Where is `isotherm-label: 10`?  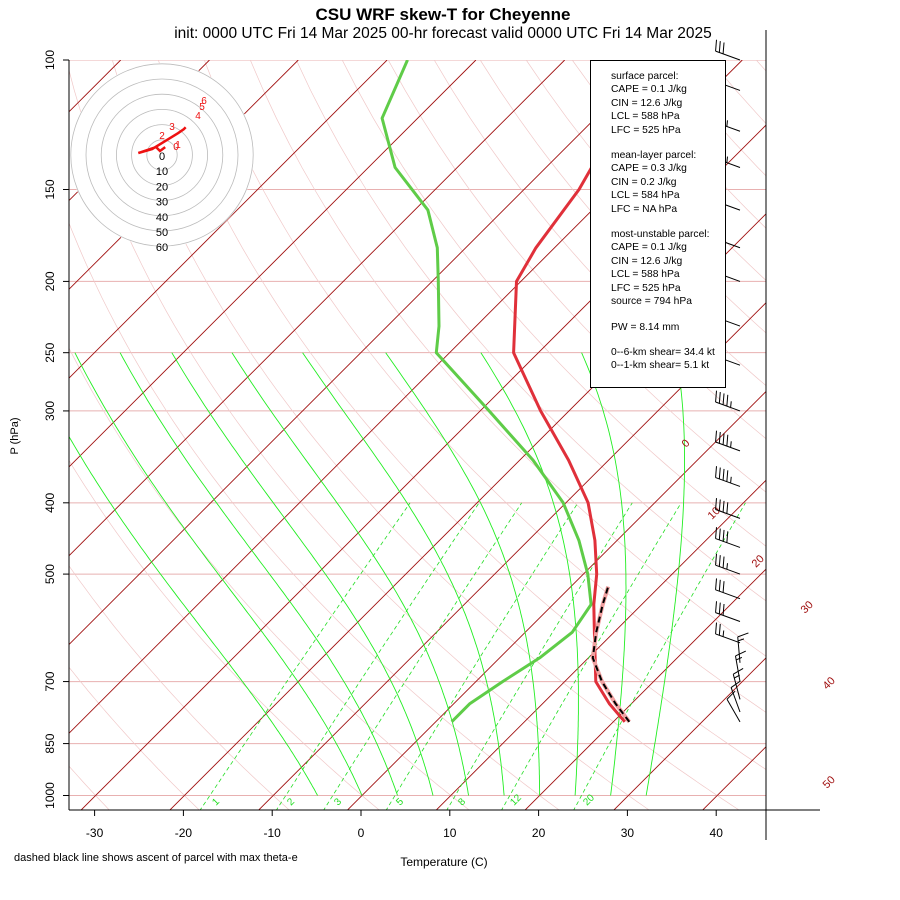
isotherm-label: 10 is located at coordinates (714, 513).